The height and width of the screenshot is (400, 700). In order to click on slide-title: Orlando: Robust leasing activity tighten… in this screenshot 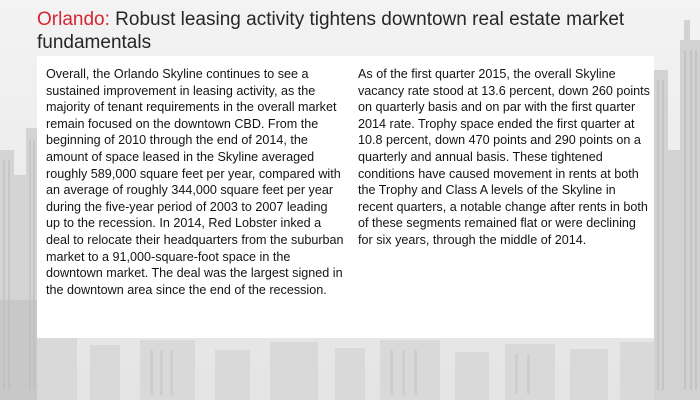, I will do `click(337, 31)`.